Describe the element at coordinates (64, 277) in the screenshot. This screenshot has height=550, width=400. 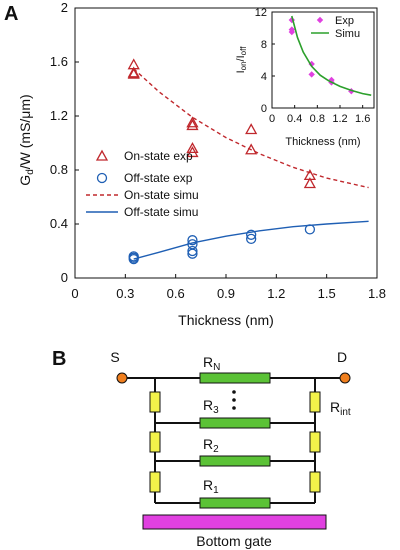
I see `y-tick-label: 0` at that location.